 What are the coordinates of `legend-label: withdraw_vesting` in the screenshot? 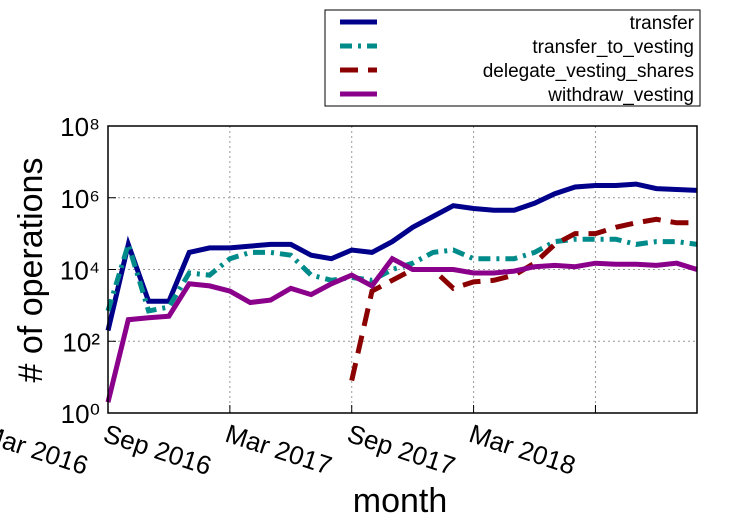 It's located at (620, 95).